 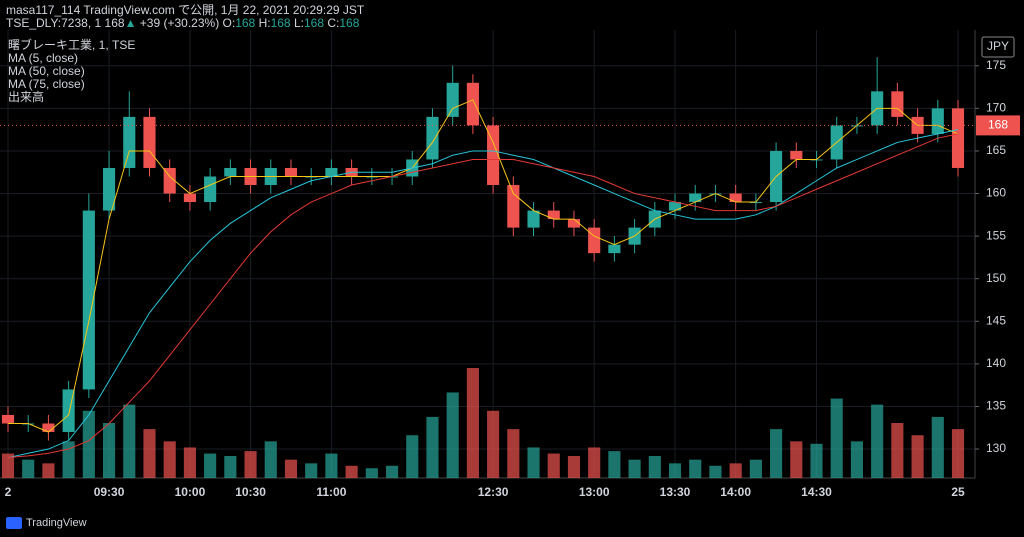 What do you see at coordinates (958, 492) in the screenshot?
I see `x-tick-label: 25` at bounding box center [958, 492].